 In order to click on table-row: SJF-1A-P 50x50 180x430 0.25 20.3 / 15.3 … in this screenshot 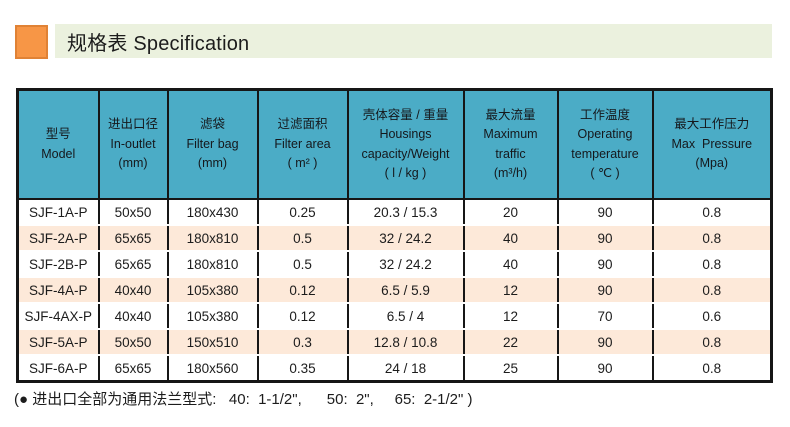, I will do `click(394, 212)`.